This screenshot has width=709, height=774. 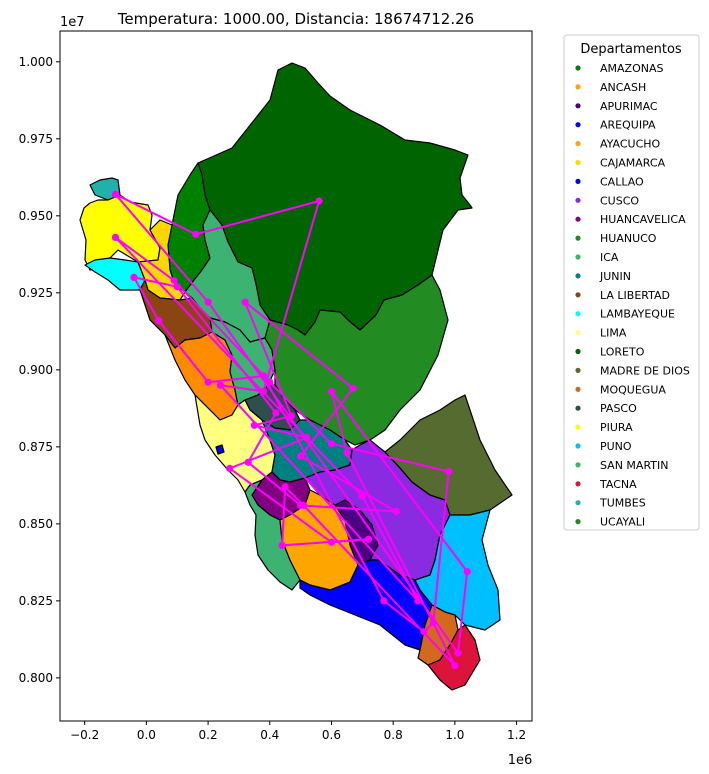 I want to click on legend-label: JUNIN, so click(x=615, y=276).